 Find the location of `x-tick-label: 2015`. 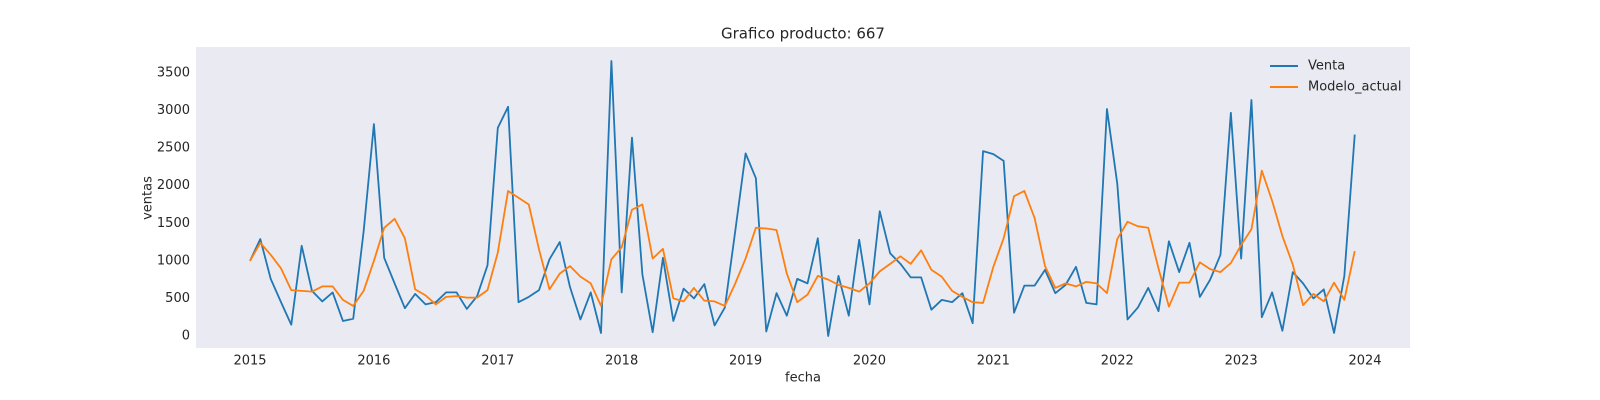

x-tick-label: 2015 is located at coordinates (249, 361).